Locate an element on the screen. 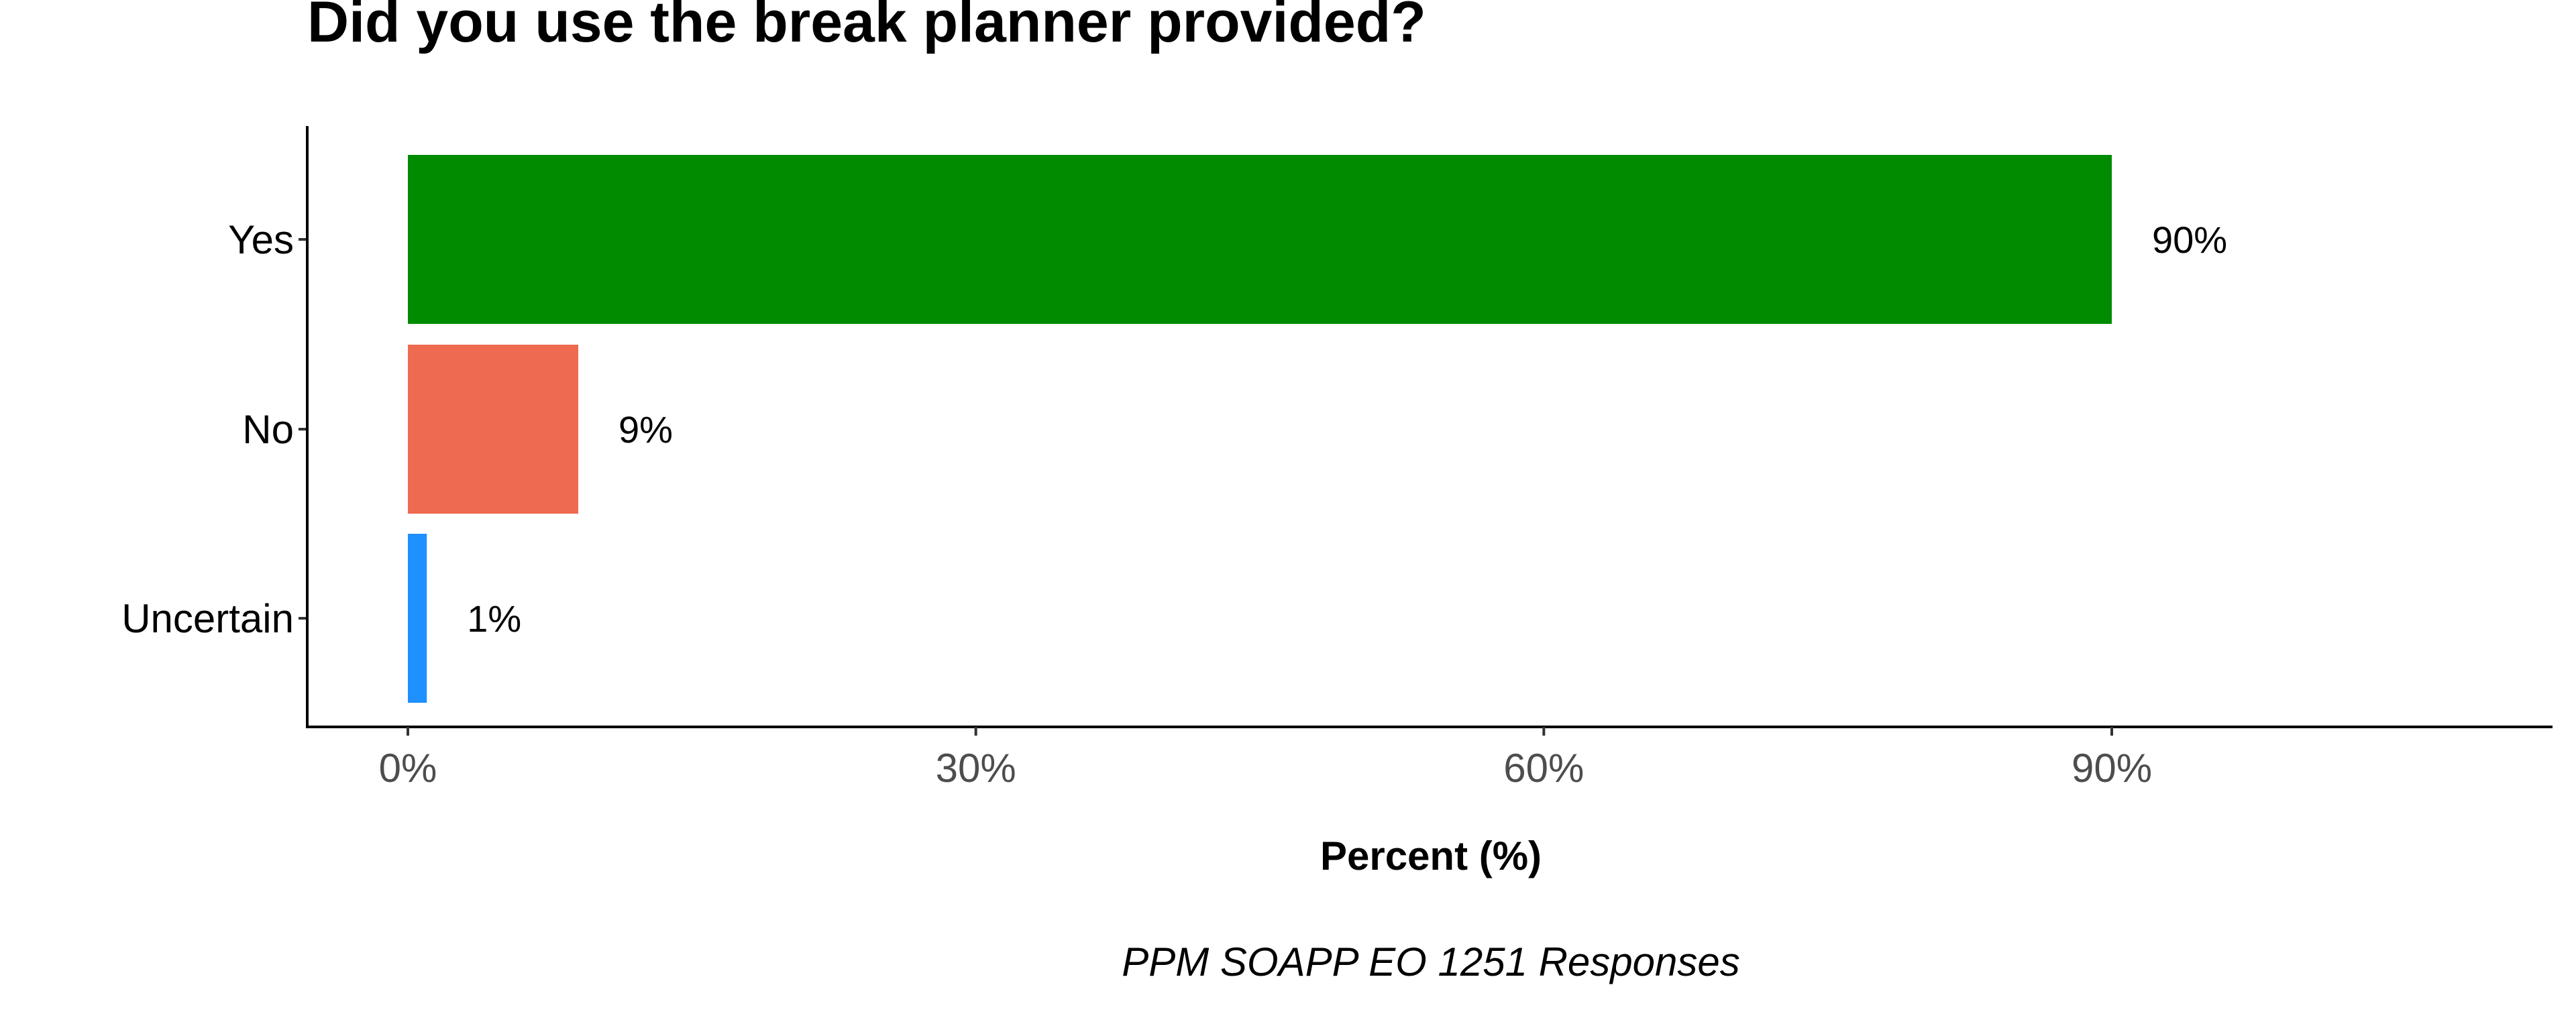 This screenshot has width=2576, height=1030. x-axis-title: Percent (%) is located at coordinates (1431, 856).